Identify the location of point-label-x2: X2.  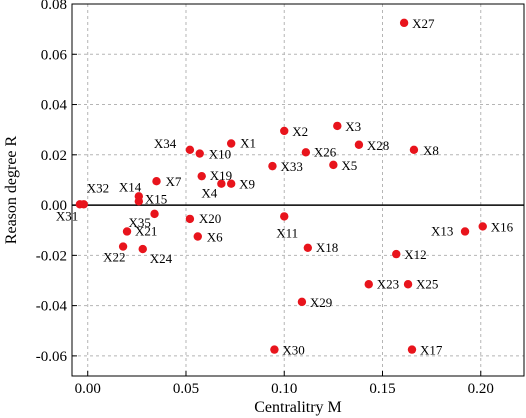
(300, 131).